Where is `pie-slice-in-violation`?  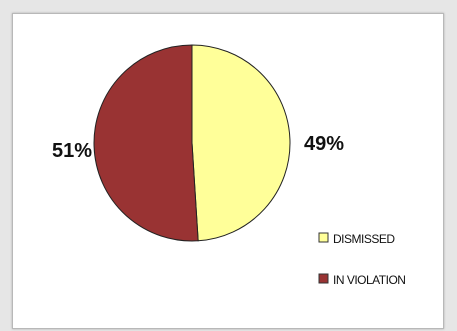 pie-slice-in-violation is located at coordinates (146, 143).